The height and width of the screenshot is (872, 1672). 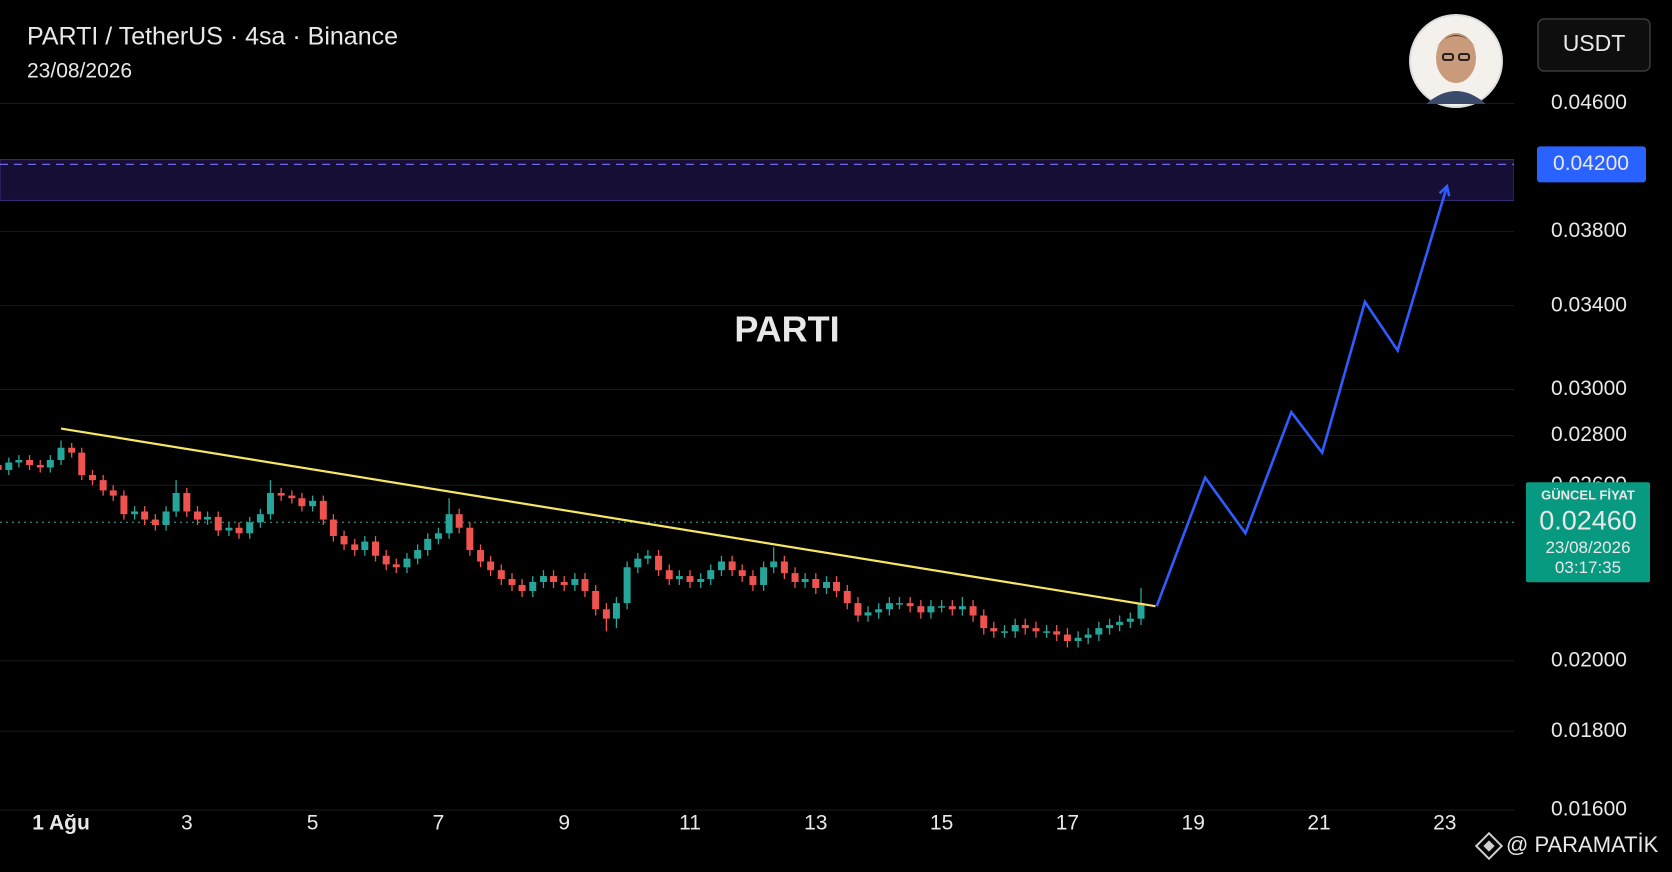 What do you see at coordinates (79, 71) in the screenshot?
I see `chart-date: 23/08/2026` at bounding box center [79, 71].